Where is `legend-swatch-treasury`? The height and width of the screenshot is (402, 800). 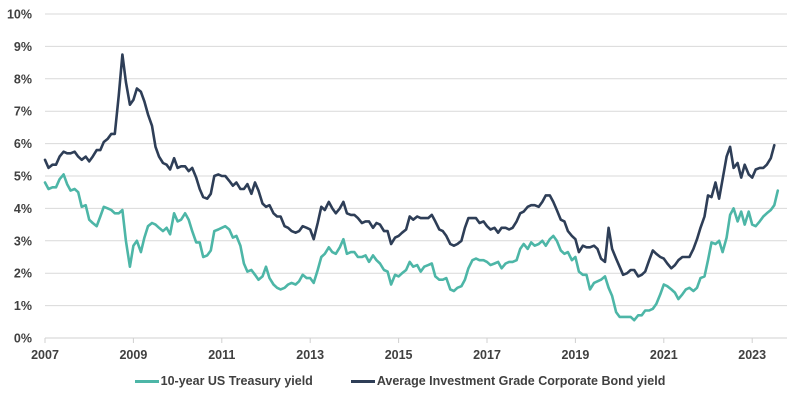
legend-swatch-treasury is located at coordinates (146, 381).